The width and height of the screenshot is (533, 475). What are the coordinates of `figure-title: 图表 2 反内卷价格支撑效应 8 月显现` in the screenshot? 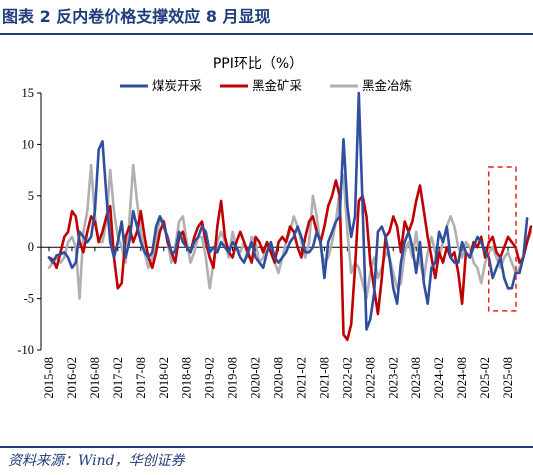 It's located at (136, 16).